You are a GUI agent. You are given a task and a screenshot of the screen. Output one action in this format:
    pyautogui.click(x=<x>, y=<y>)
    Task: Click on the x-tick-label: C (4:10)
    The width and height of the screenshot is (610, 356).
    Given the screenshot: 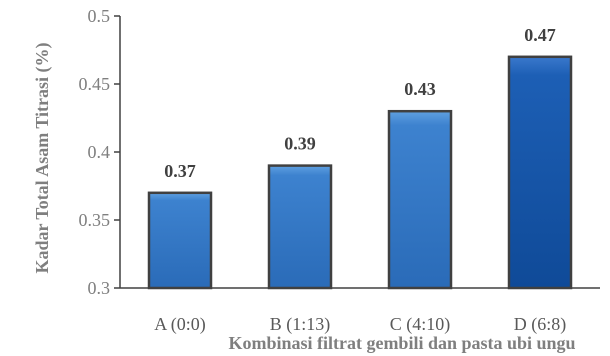 What is the action you would take?
    pyautogui.click(x=420, y=324)
    